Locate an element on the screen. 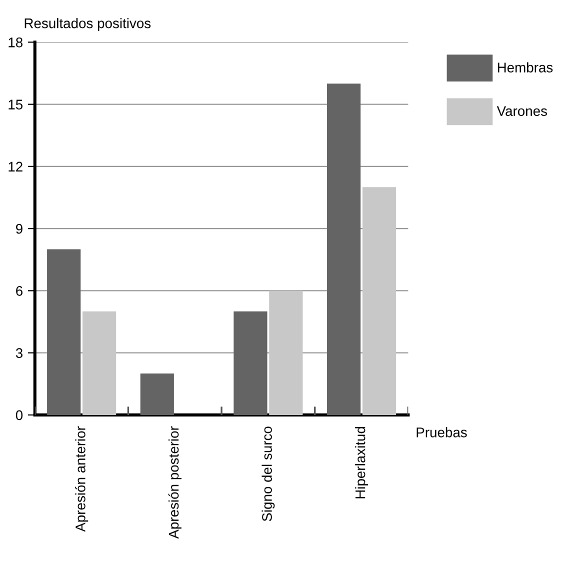 The image size is (563, 570). legend-label: Varones is located at coordinates (522, 111).